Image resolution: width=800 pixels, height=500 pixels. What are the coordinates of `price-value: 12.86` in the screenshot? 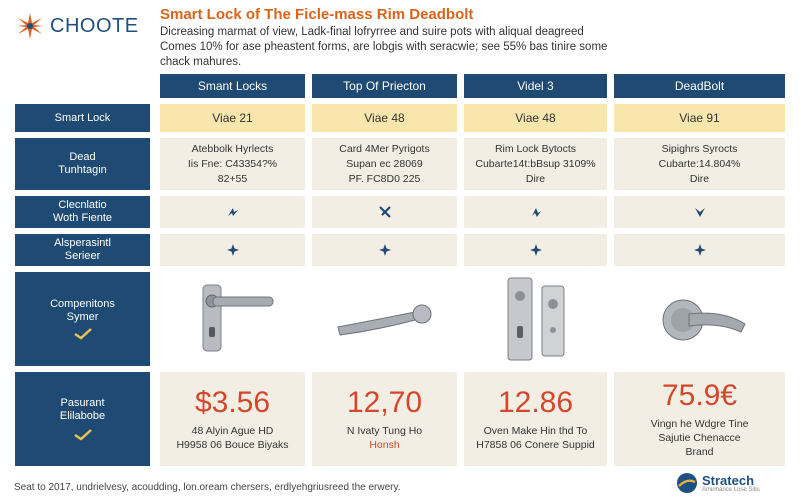 It's located at (535, 402).